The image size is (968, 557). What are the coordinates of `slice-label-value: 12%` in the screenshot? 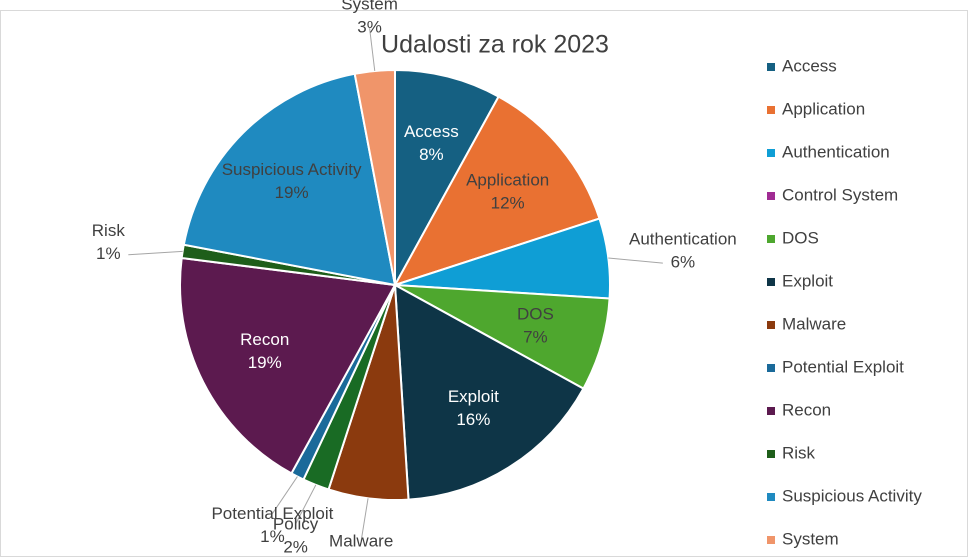 It's located at (508, 202).